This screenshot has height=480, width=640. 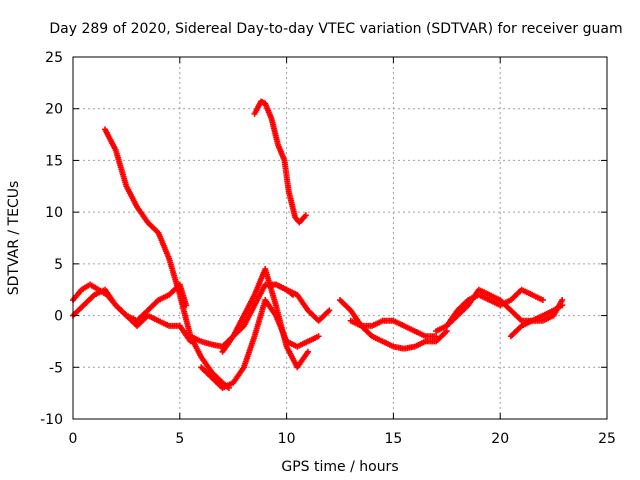 I want to click on x-tick-label: 0, so click(x=73, y=439).